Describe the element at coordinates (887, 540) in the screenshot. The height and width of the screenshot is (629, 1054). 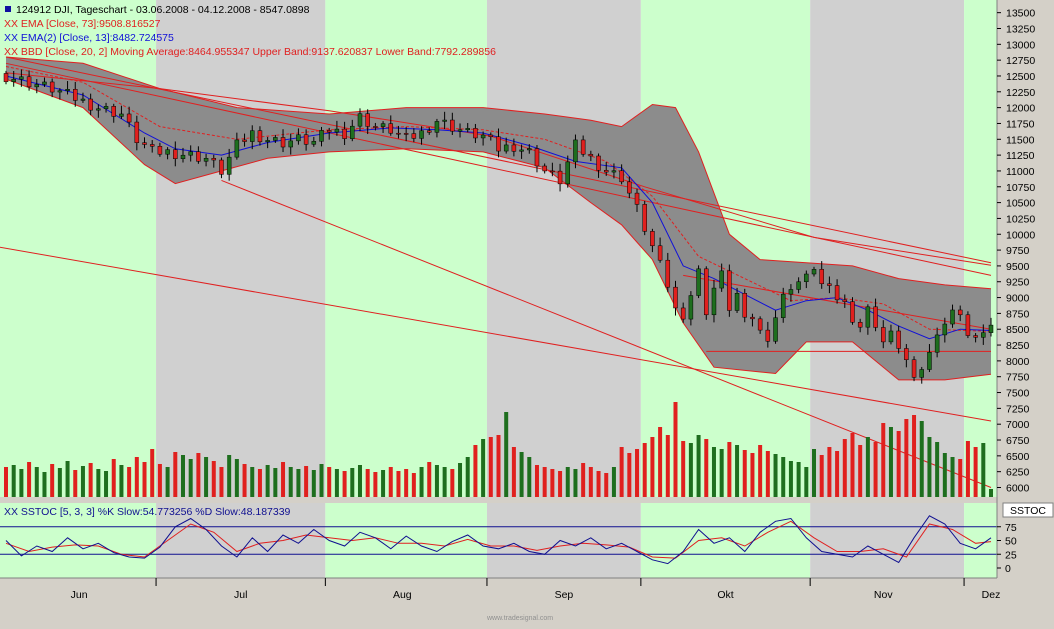
I see `stoch-month-stripe` at that location.